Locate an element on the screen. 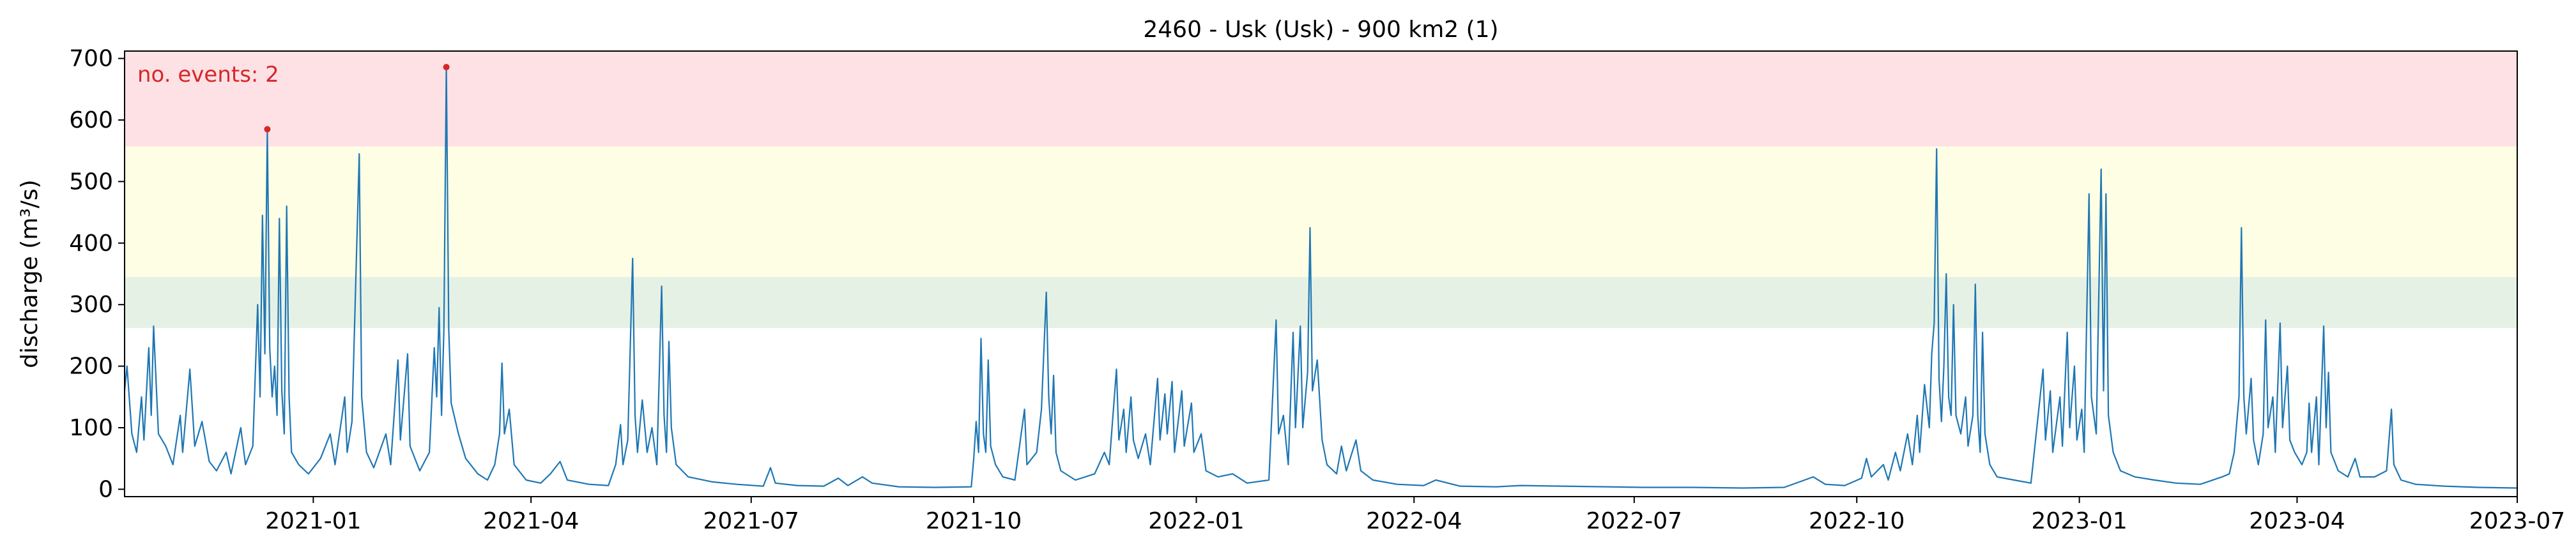 This screenshot has height=556, width=2576. x-tick-label: 2021-07 is located at coordinates (751, 521).